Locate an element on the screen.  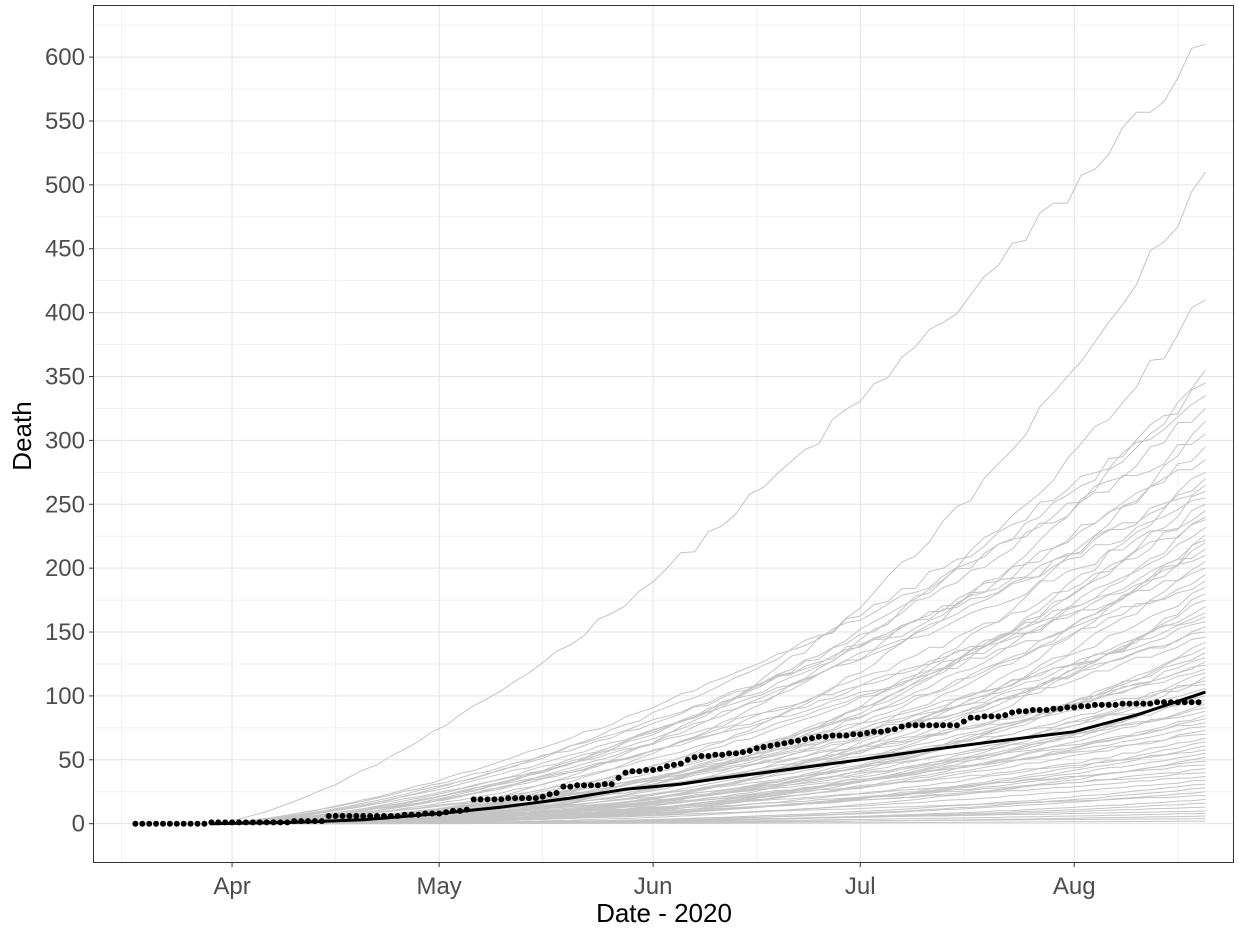
x-axis-title: Date - 2020 is located at coordinates (664, 913).